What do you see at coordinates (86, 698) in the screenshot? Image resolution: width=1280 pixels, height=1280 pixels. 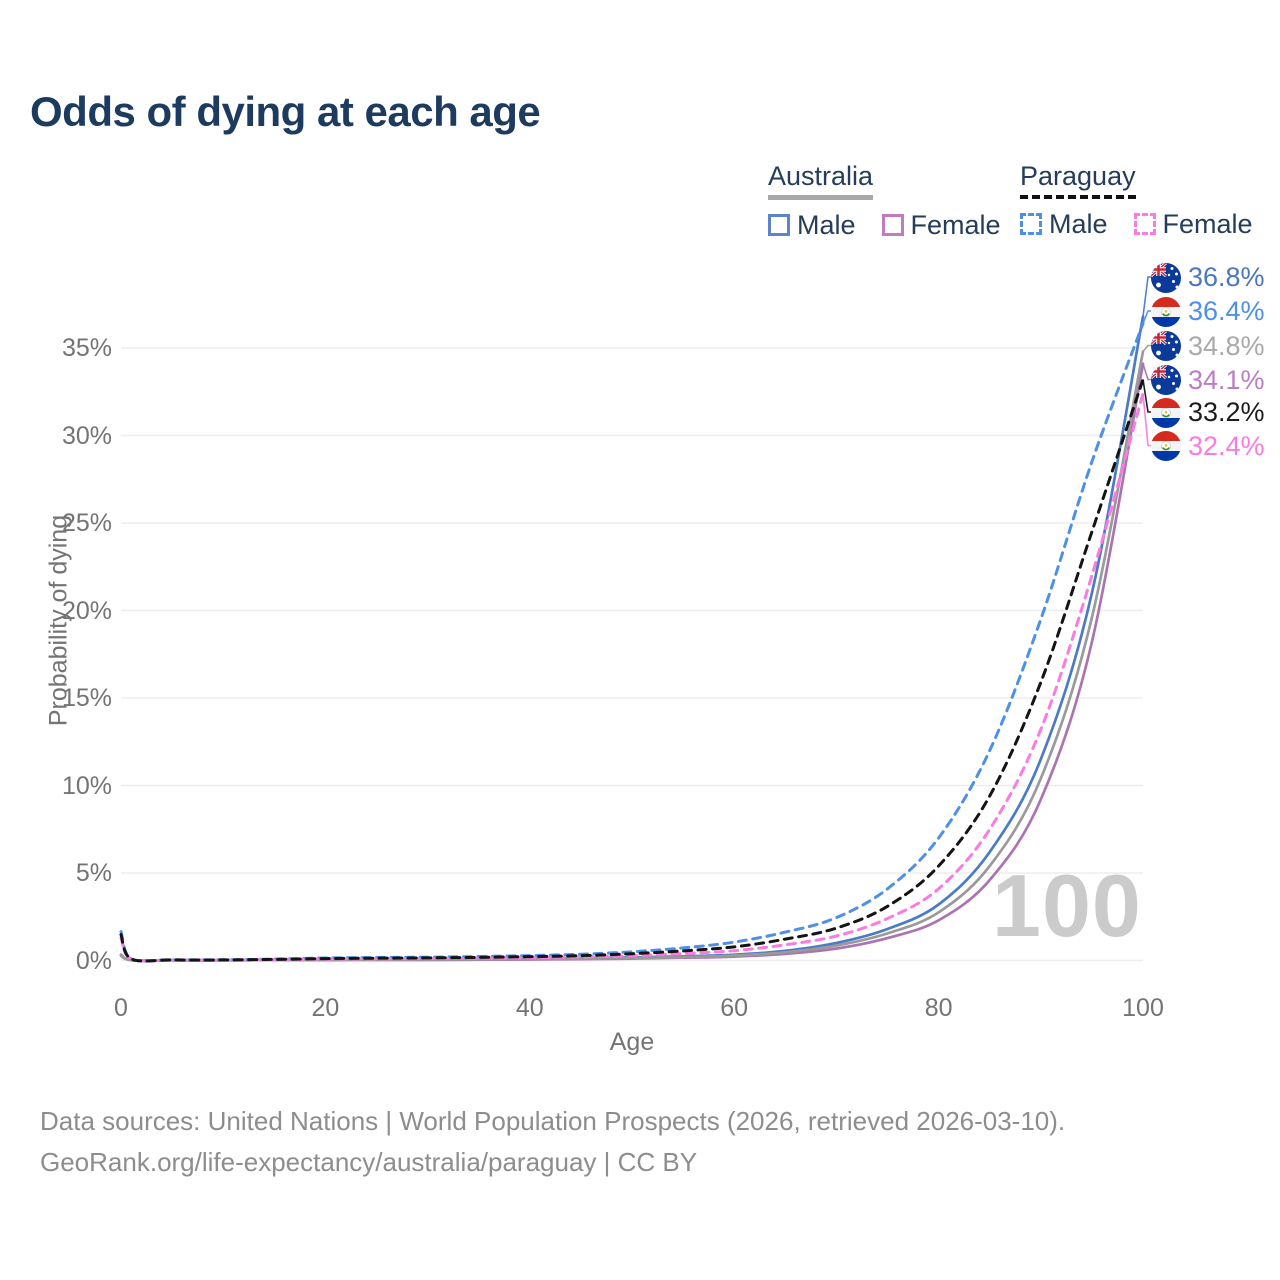 I see `y-tick-label: 15%` at bounding box center [86, 698].